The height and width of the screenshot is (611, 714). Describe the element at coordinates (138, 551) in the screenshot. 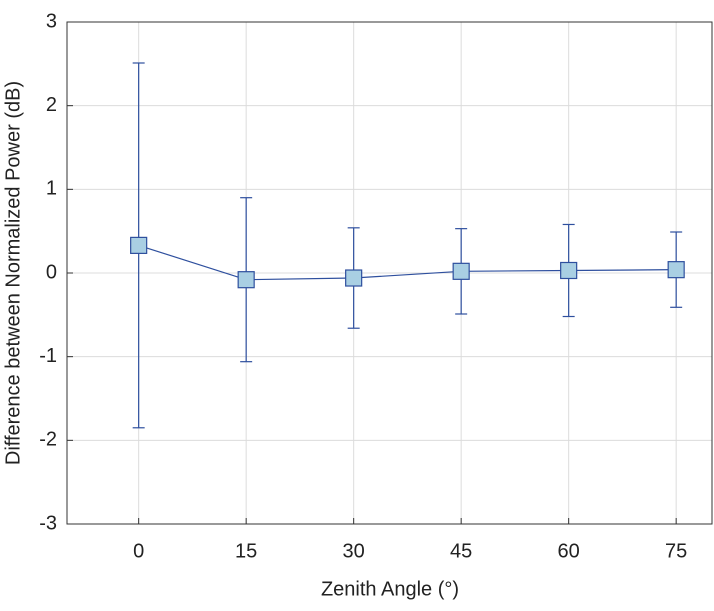

I see `x-tick-label: 0` at that location.